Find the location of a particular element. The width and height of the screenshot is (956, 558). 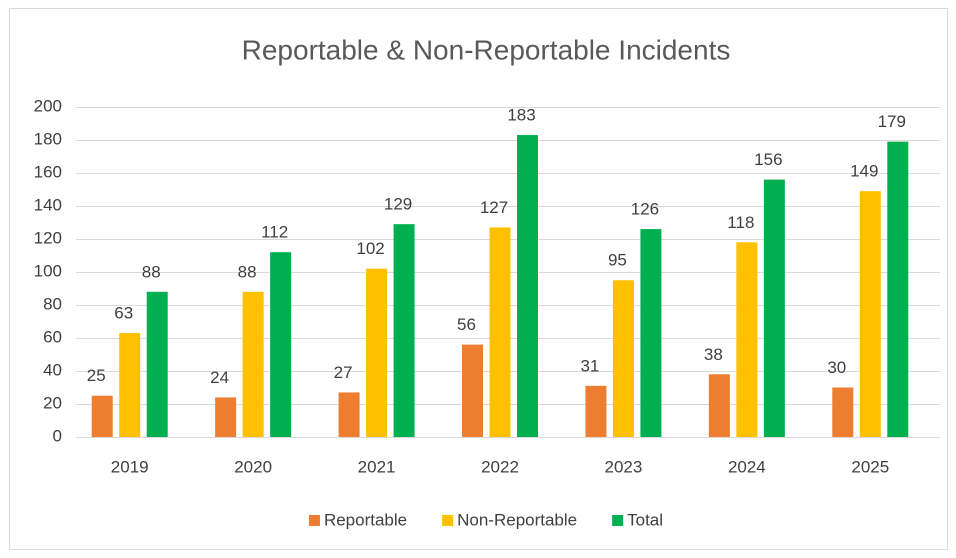

data-label: 24 is located at coordinates (219, 377).